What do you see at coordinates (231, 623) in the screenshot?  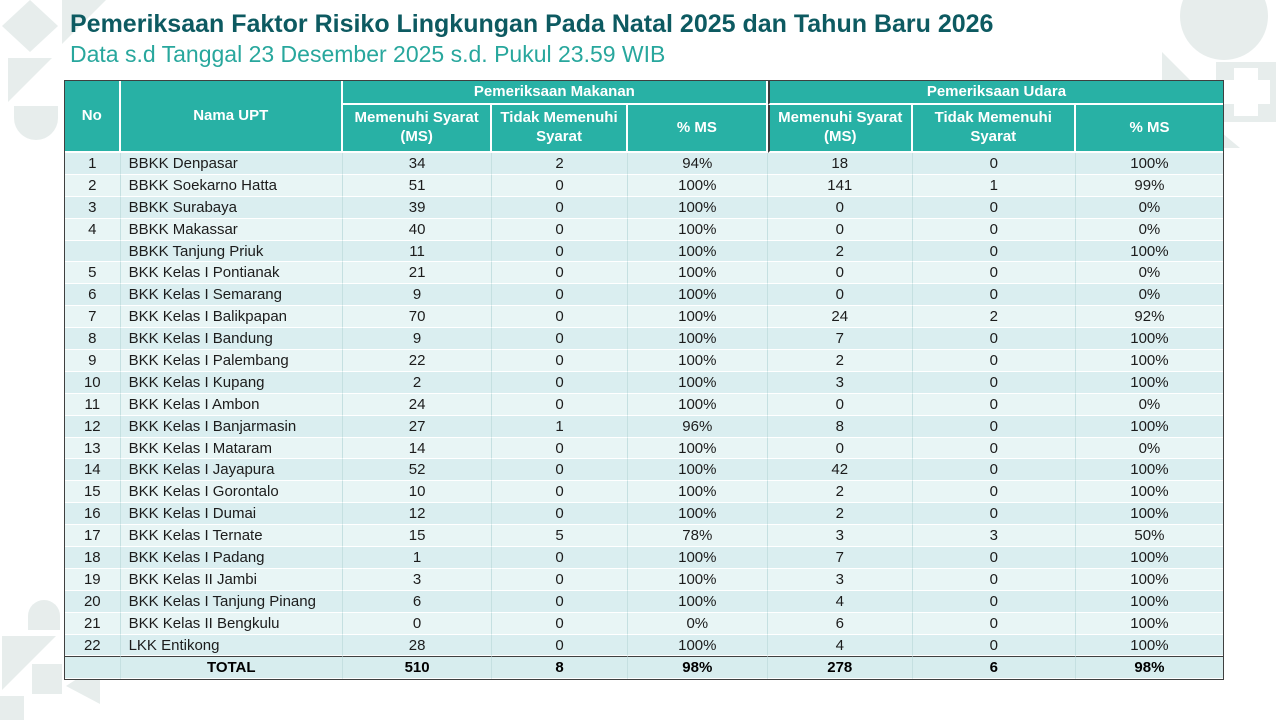 I see `cell-nama: BKK Kelas II Bengkulu` at bounding box center [231, 623].